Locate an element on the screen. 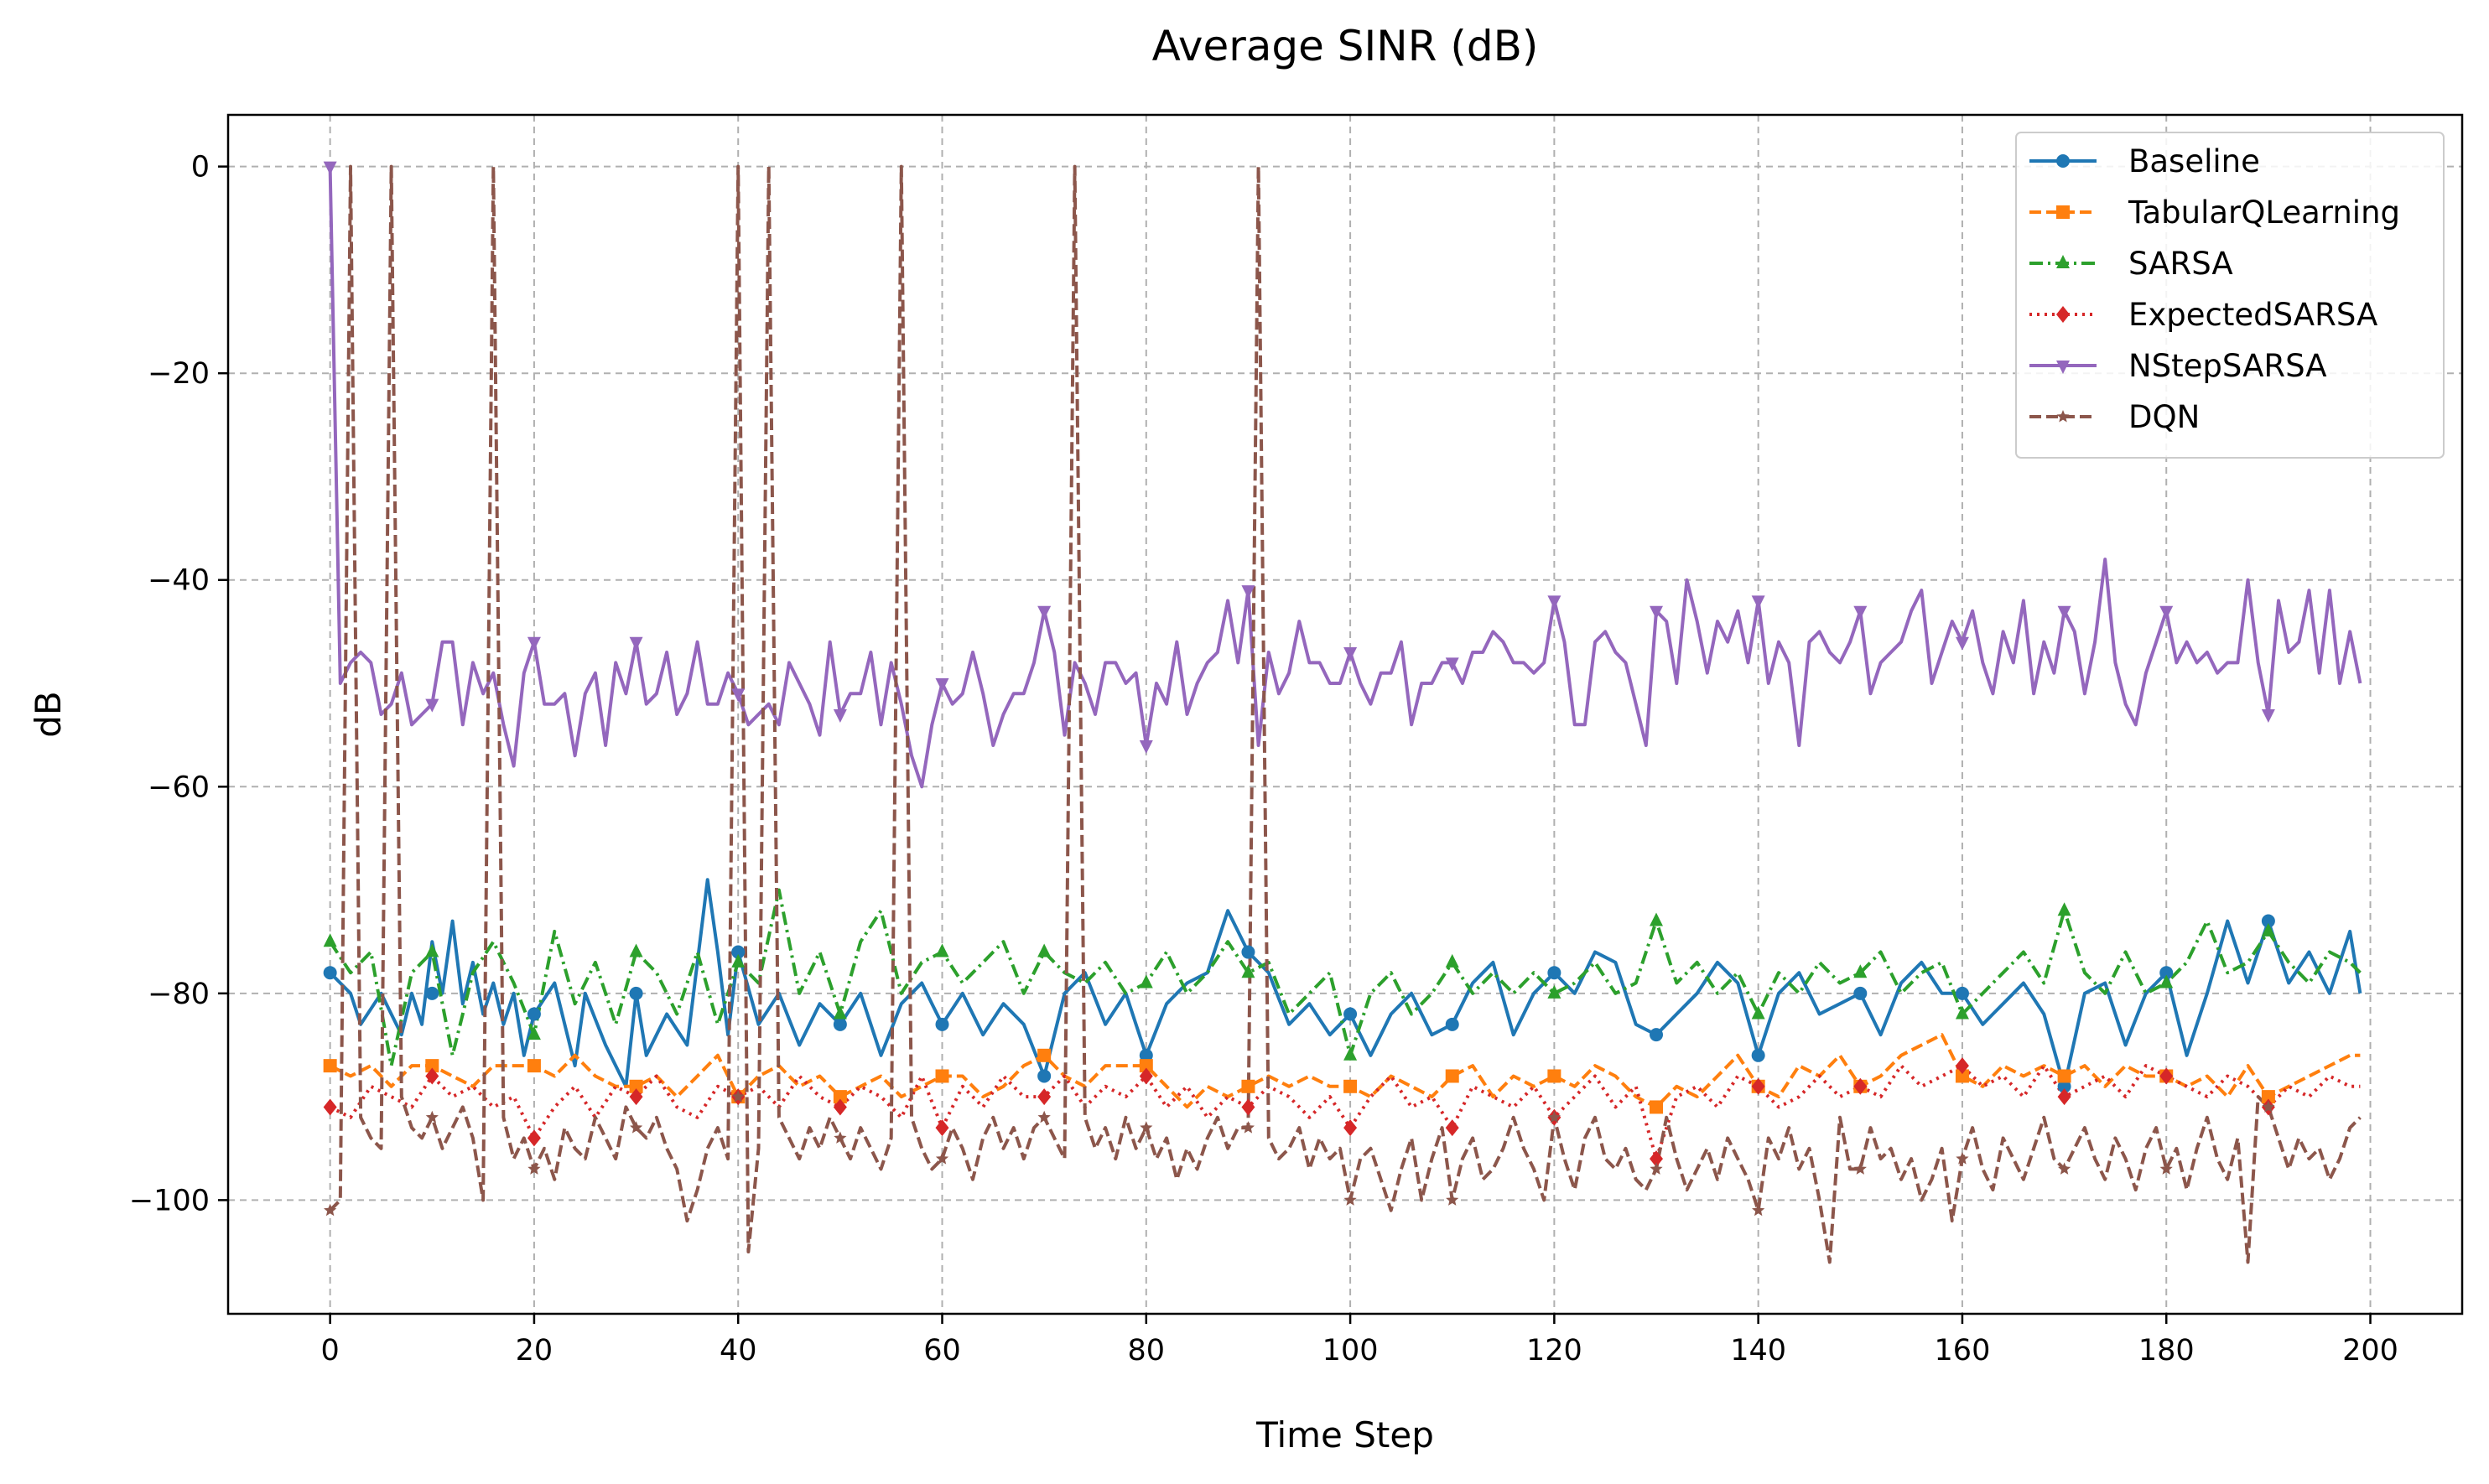 The image size is (2489, 1484). y-tick-label: −80 is located at coordinates (179, 994).